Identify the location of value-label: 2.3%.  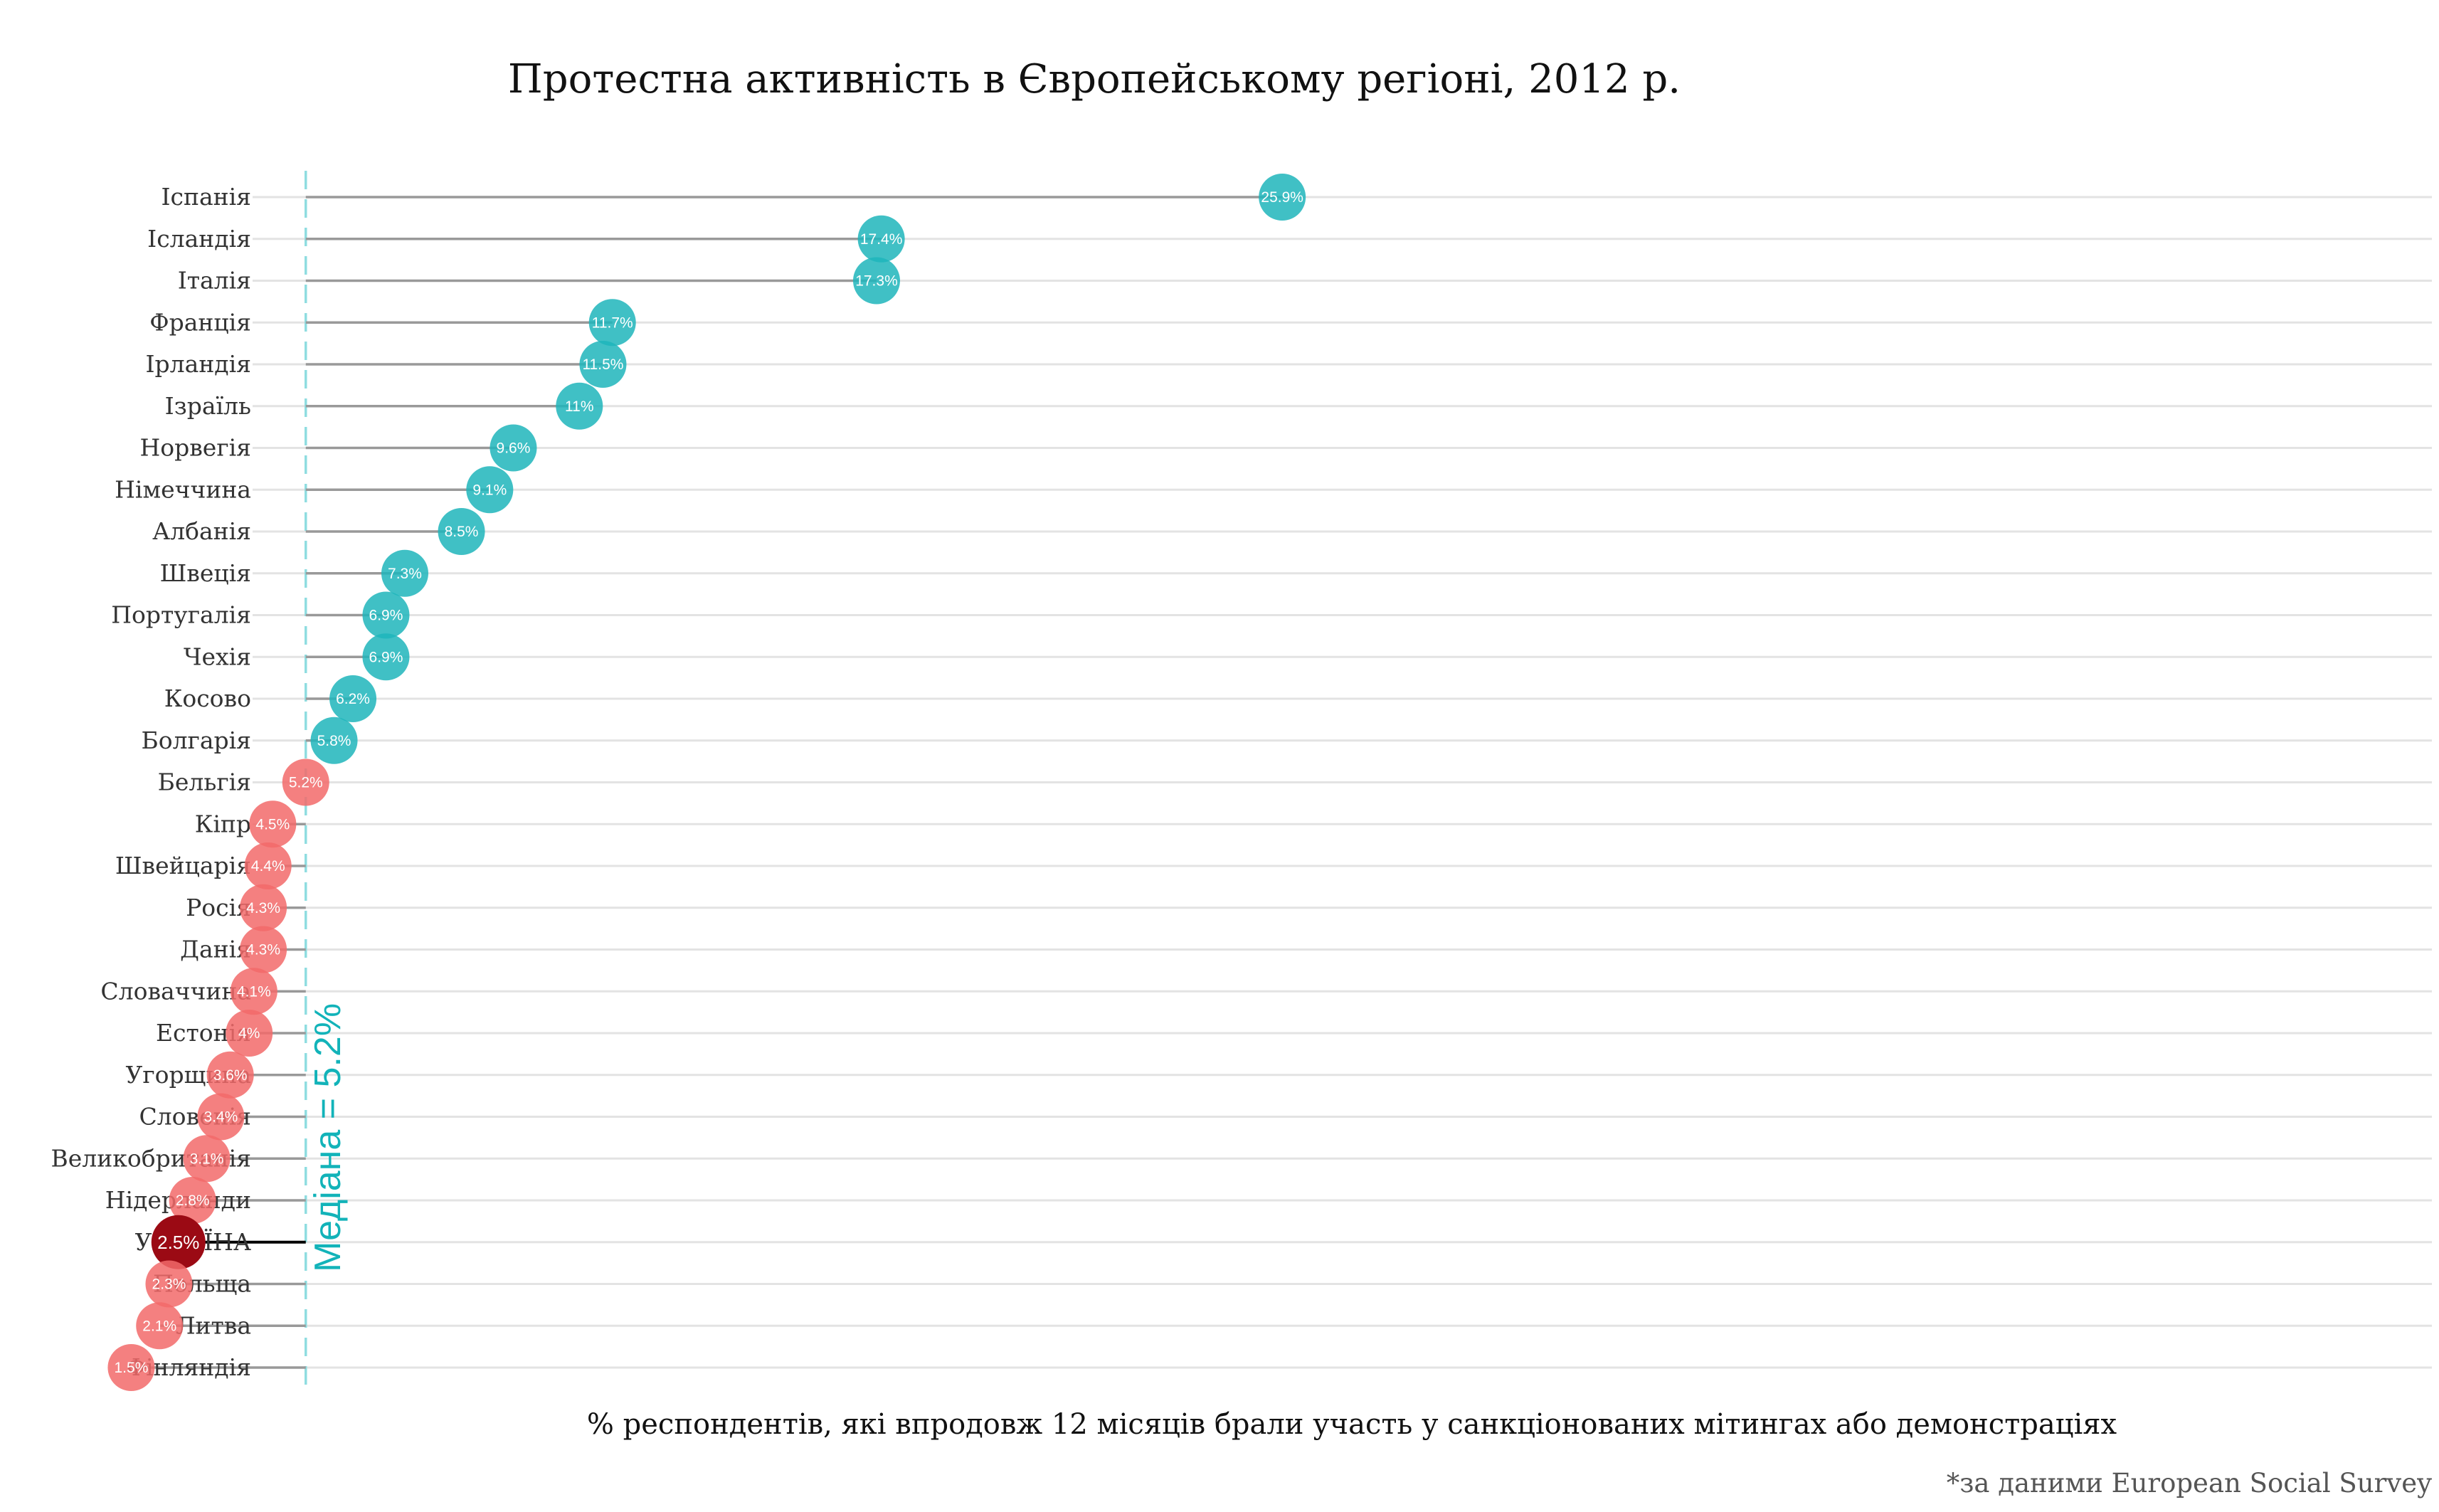
(169, 1284).